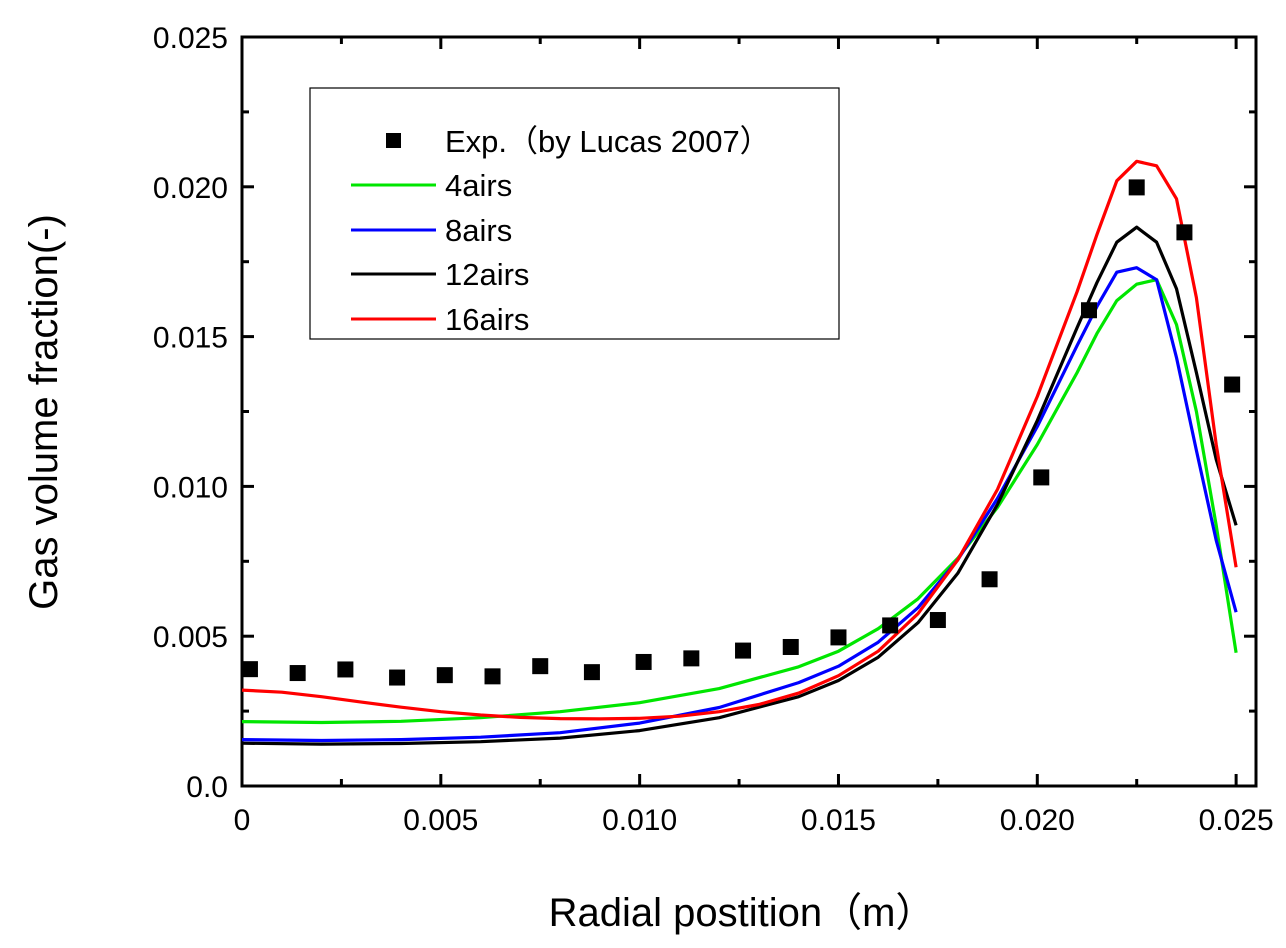  Describe the element at coordinates (1236, 820) in the screenshot. I see `x-tick-label: 0.025` at that location.